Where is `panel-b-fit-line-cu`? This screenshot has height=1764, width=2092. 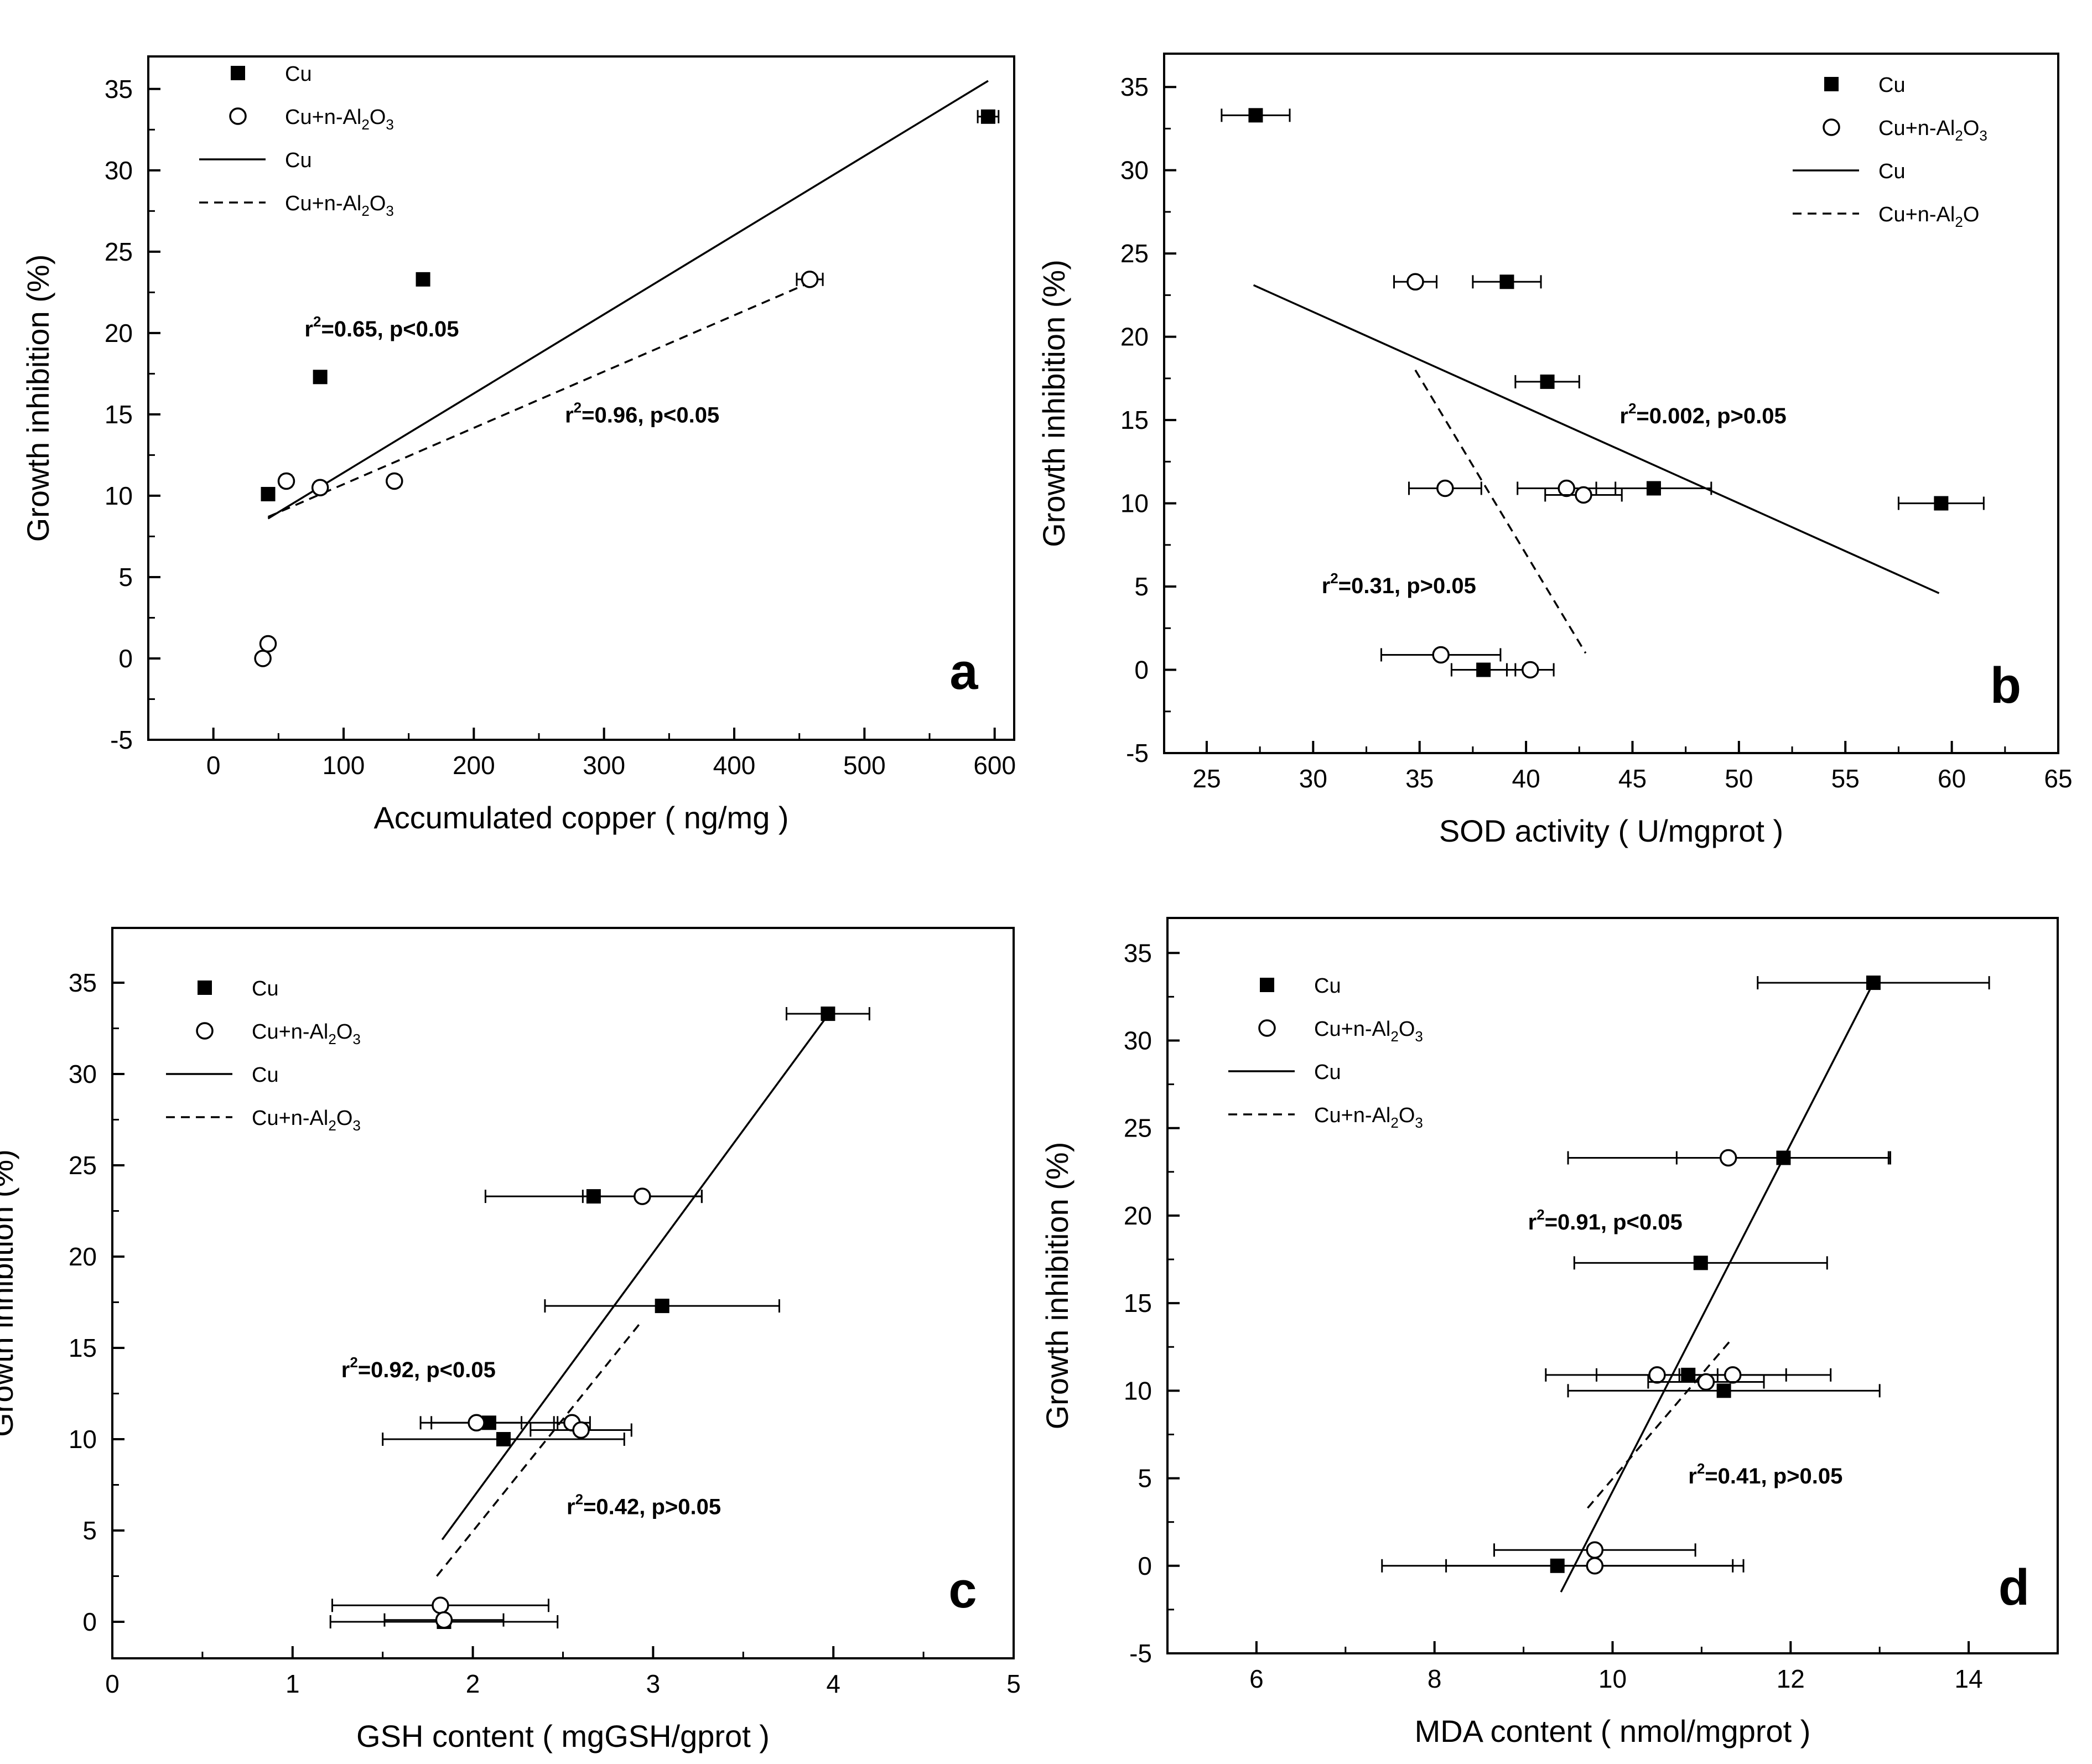
panel-b-fit-line-cu is located at coordinates (1596, 439).